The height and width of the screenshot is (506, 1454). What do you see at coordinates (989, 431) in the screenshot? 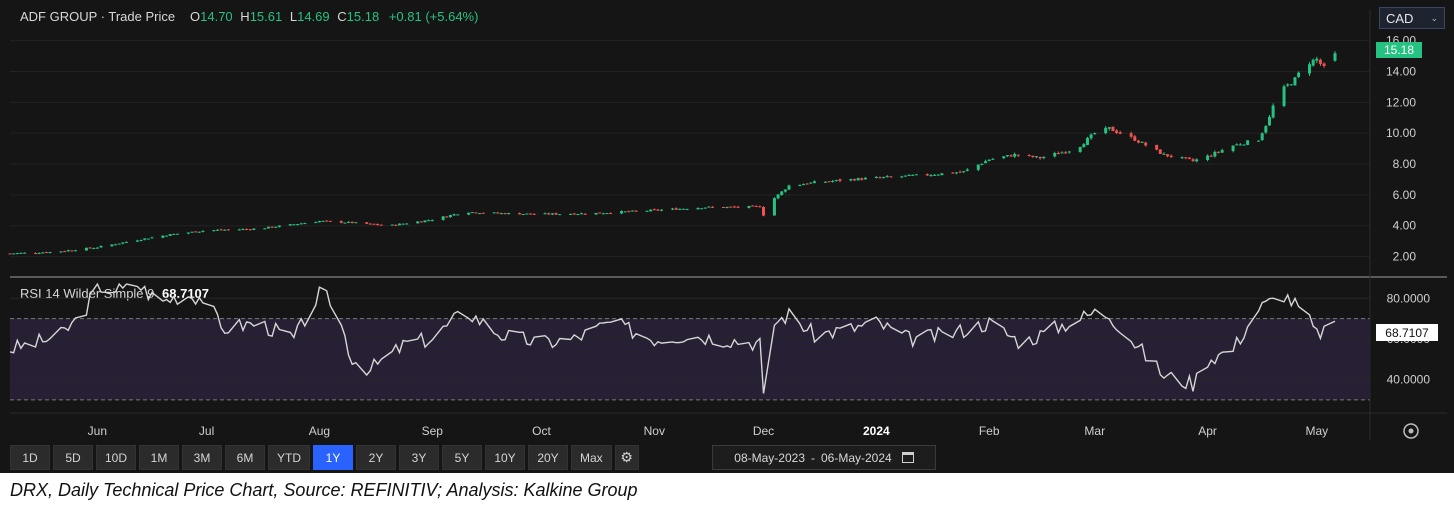
I see `x-tick-label: Feb` at bounding box center [989, 431].